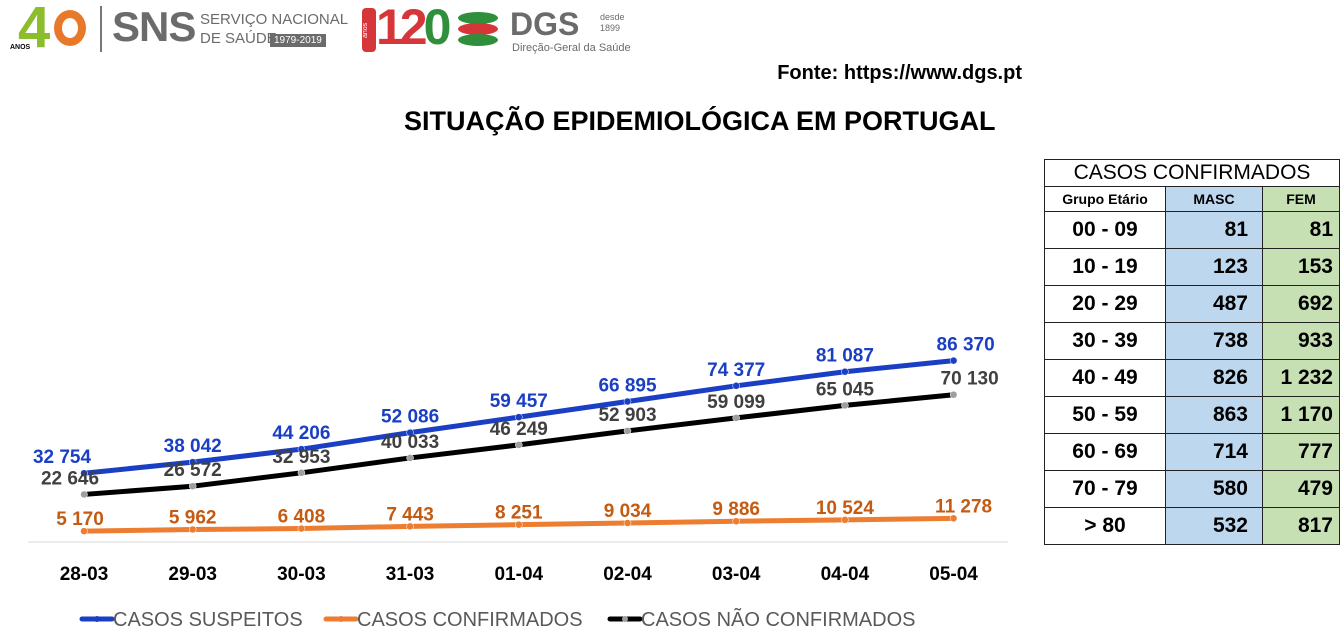 Image resolution: width=1344 pixels, height=642 pixels. I want to click on data-label-confirmados: 10 524, so click(845, 508).